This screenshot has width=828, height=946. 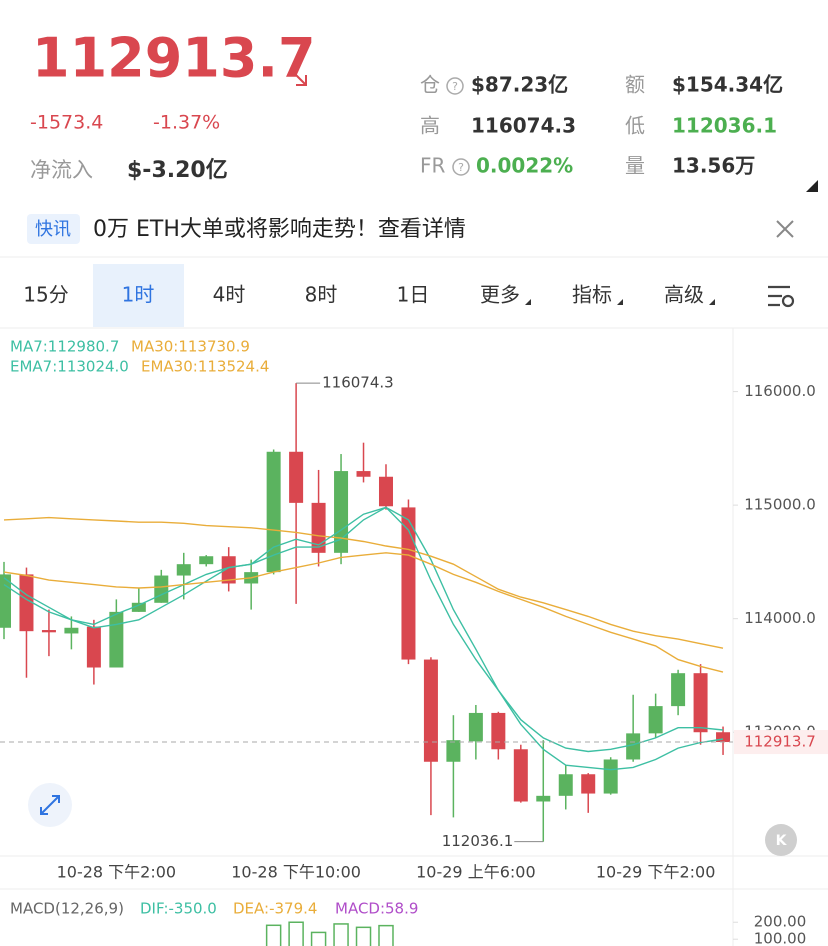 What do you see at coordinates (781, 296) in the screenshot?
I see `chart-settings-icon` at bounding box center [781, 296].